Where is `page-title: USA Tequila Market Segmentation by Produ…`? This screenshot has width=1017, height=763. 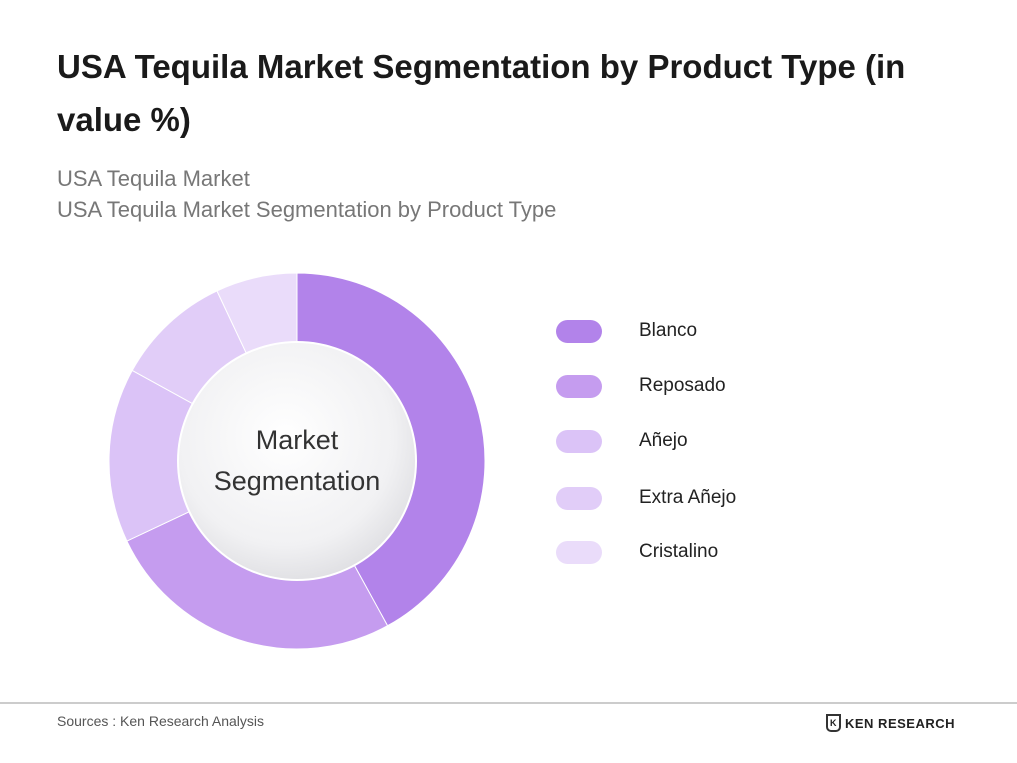
page-title: USA Tequila Market Segmentation by Produ… is located at coordinates (481, 93).